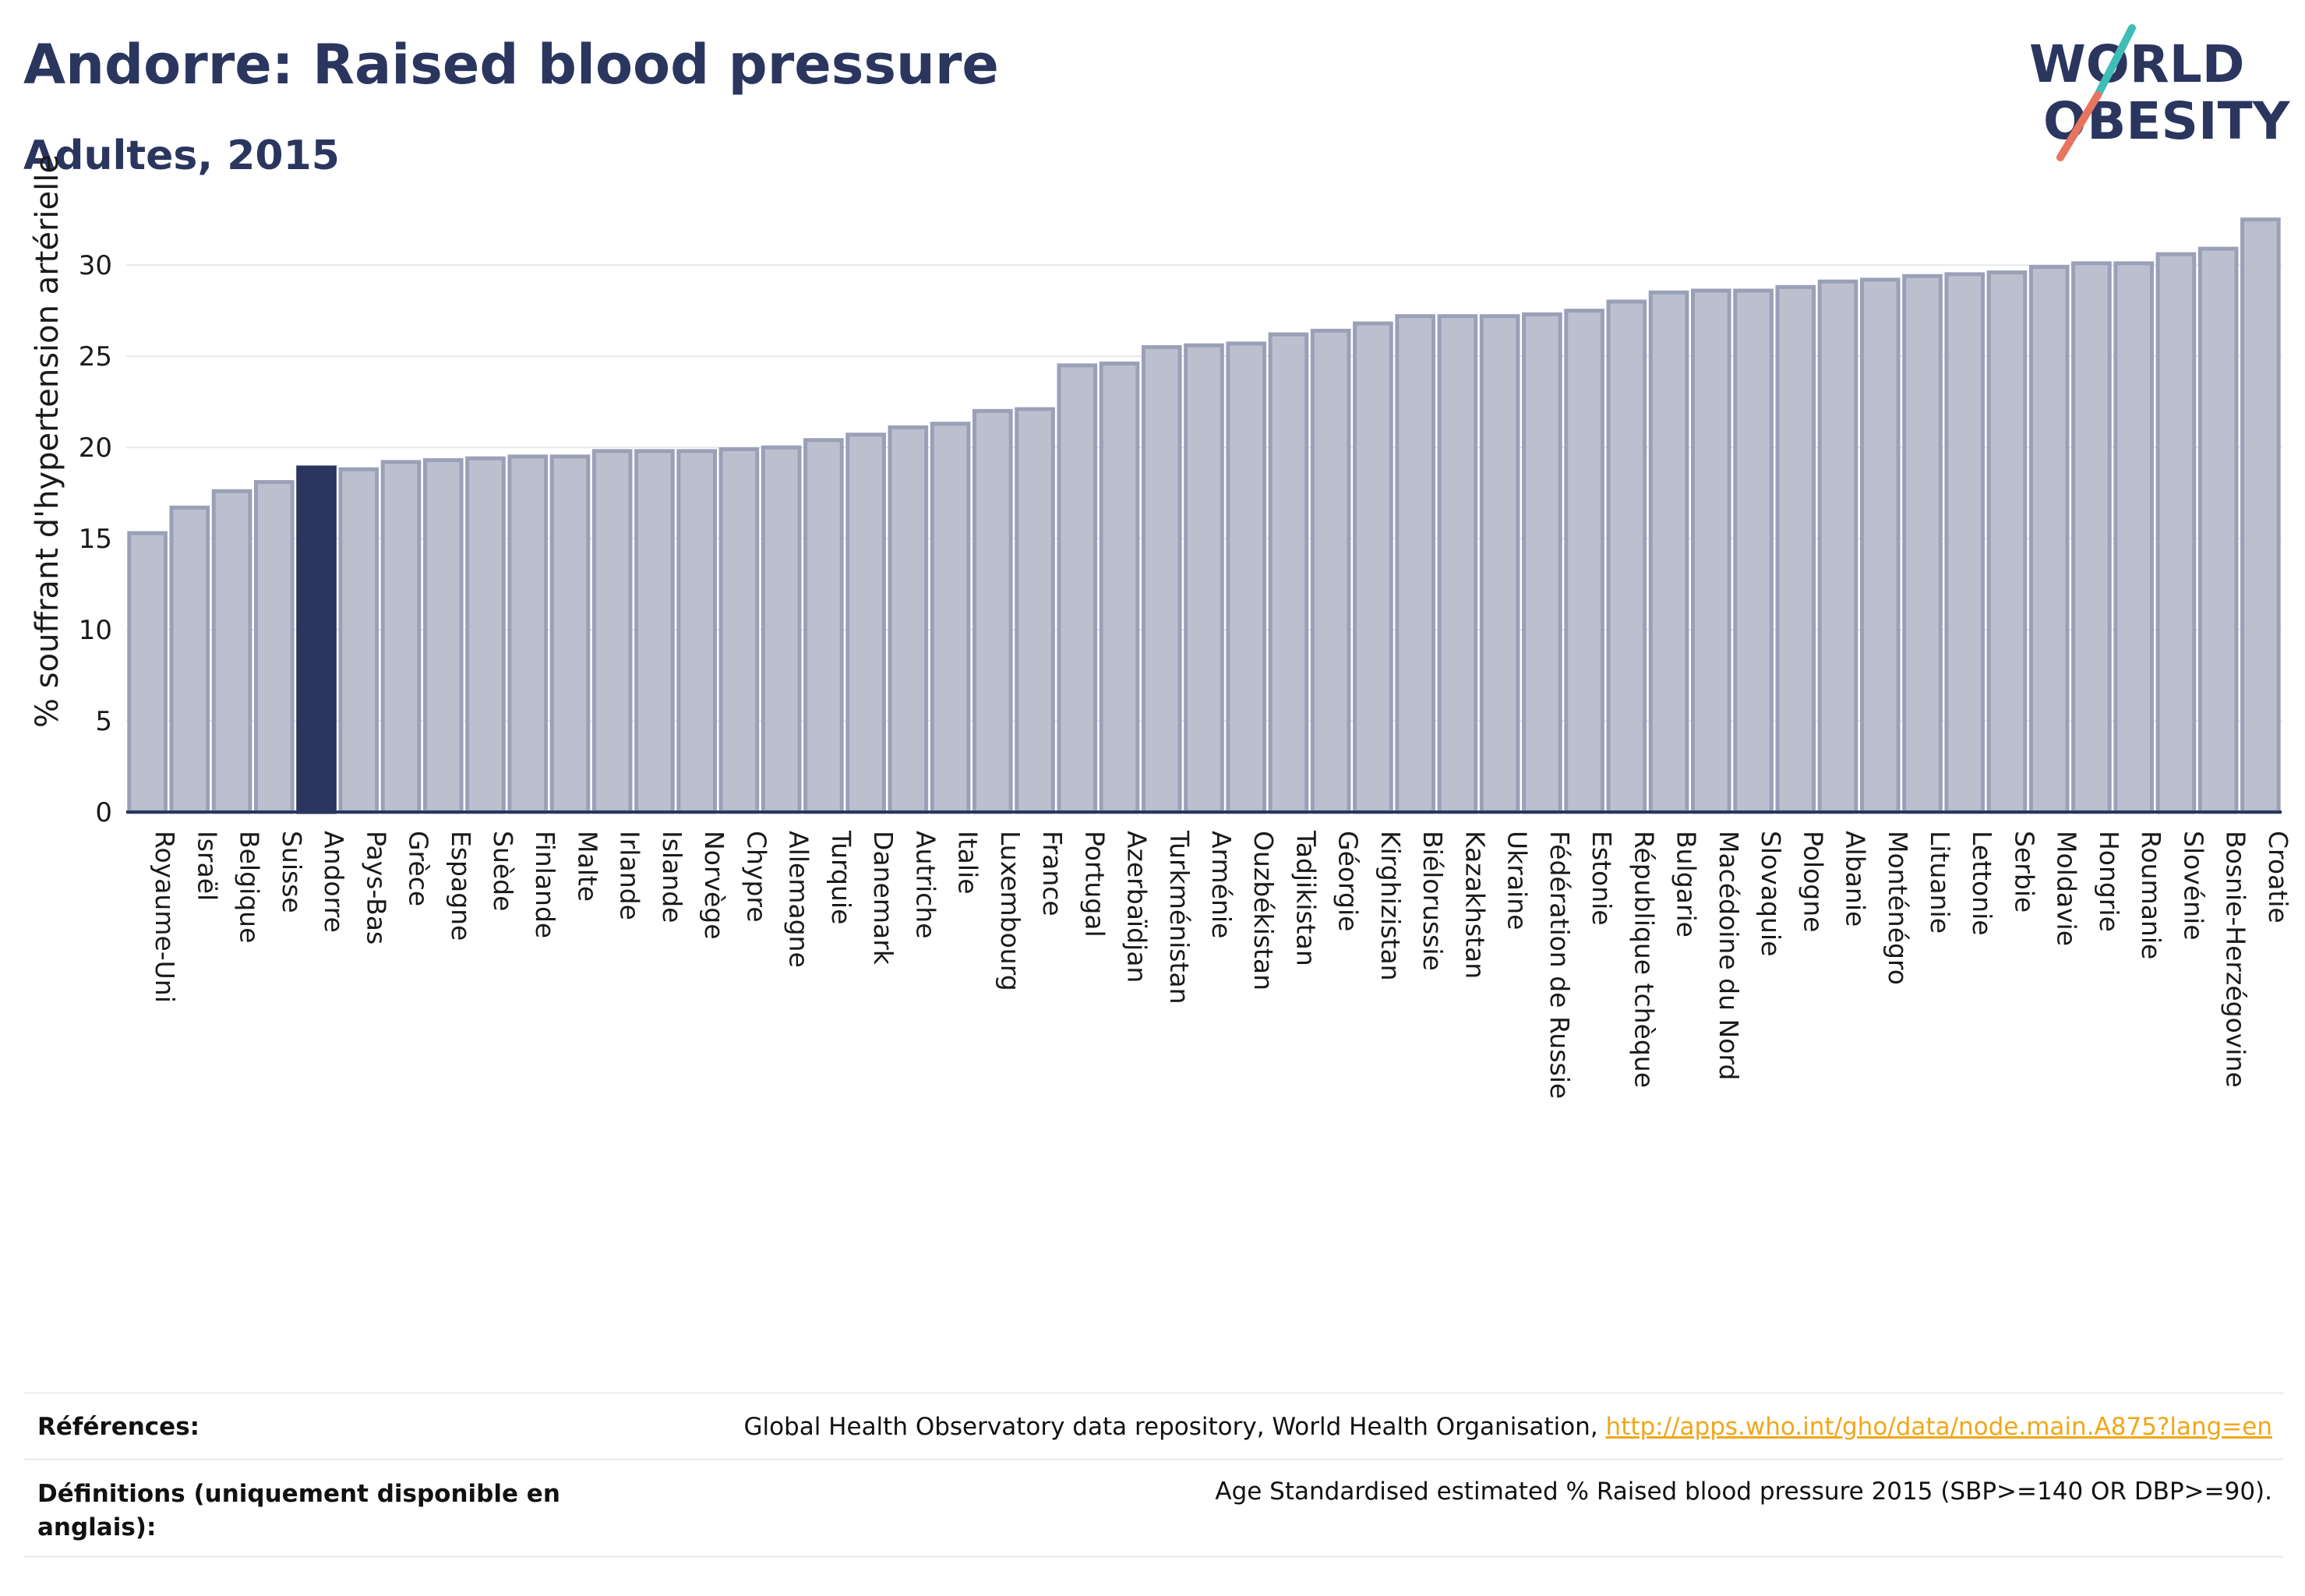  Describe the element at coordinates (1856, 879) in the screenshot. I see `x-tick-label: Albanie` at that location.